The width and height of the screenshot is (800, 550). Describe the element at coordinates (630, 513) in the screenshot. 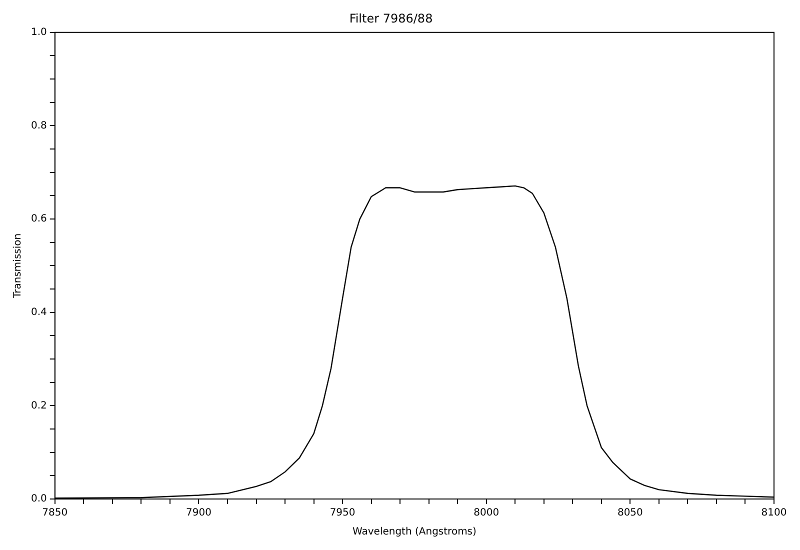

I see `x-tick-label: 8050` at that location.